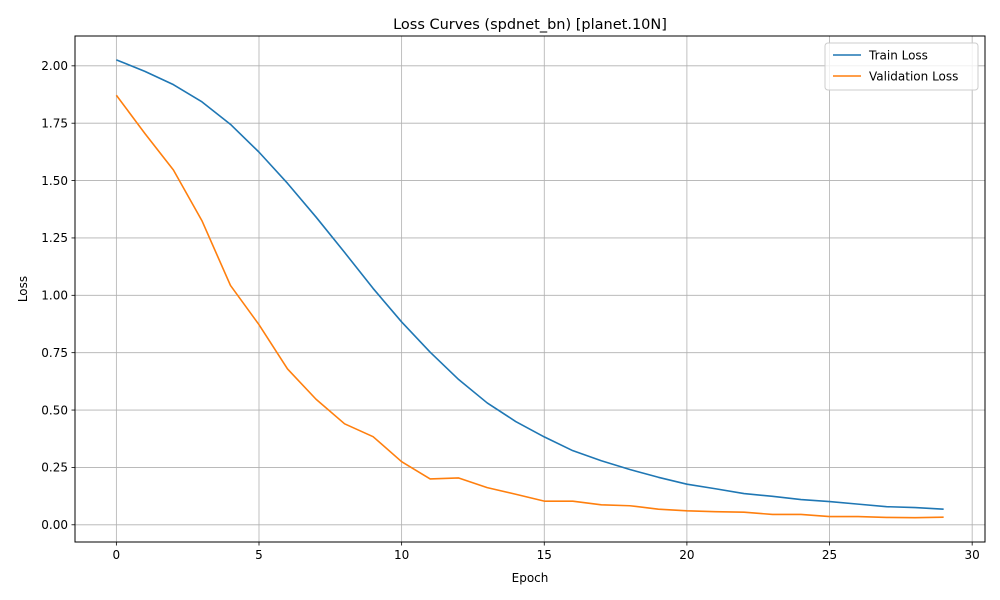  What do you see at coordinates (54, 124) in the screenshot?
I see `y-tick-label: 1.75` at bounding box center [54, 124].